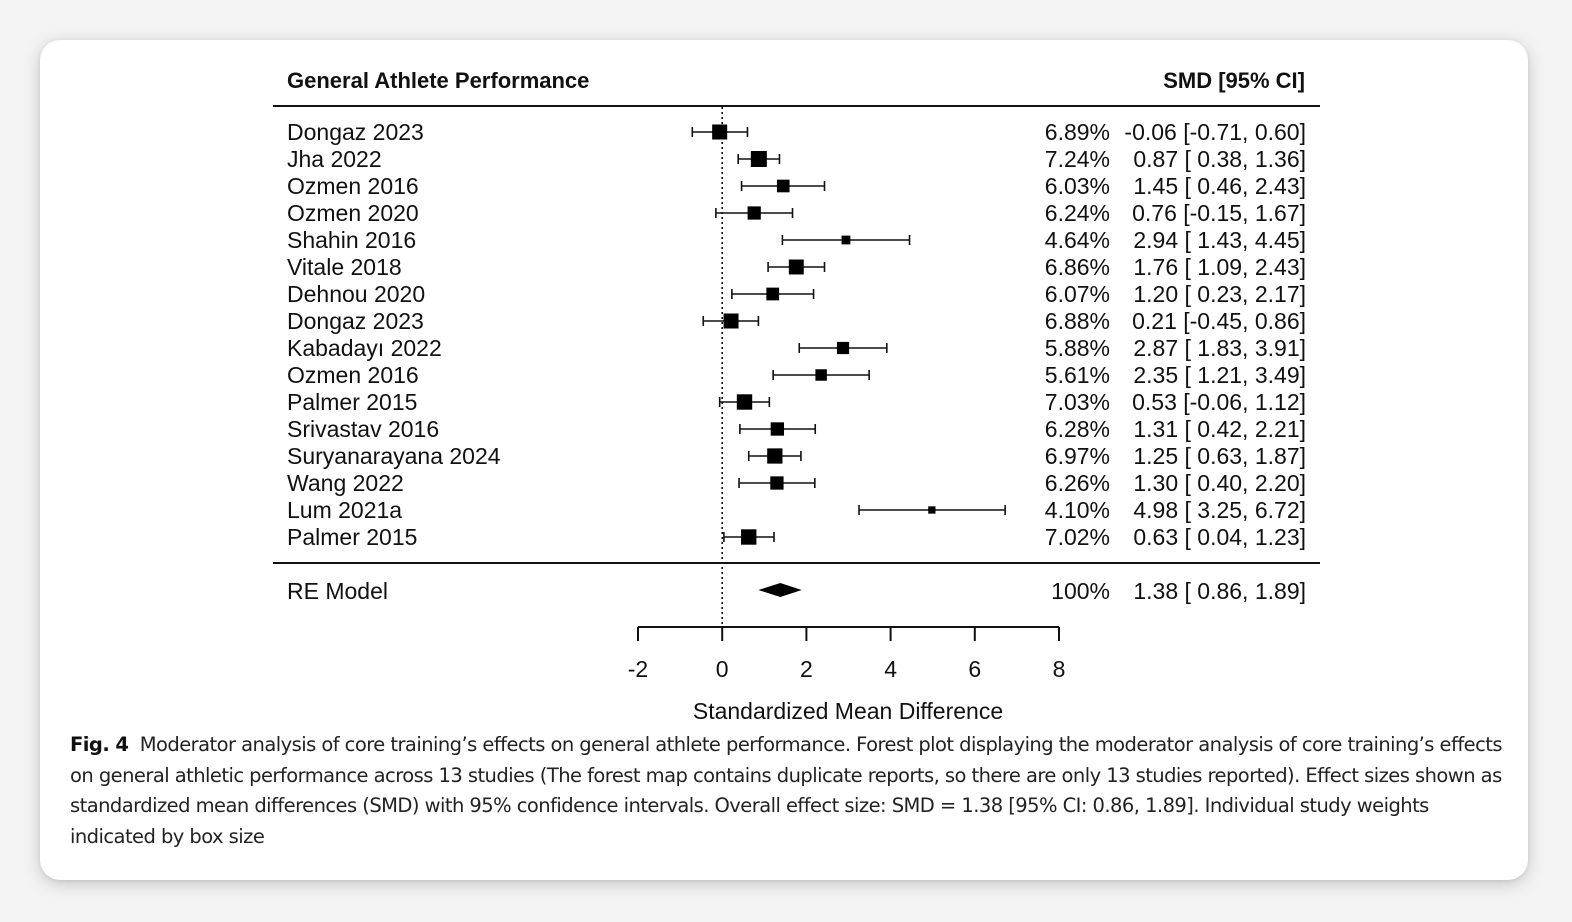 The height and width of the screenshot is (922, 1572). Describe the element at coordinates (890, 669) in the screenshot. I see `x-tick-label: 4` at that location.